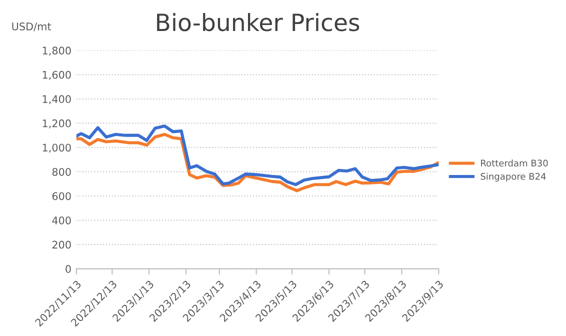  What do you see at coordinates (514, 163) in the screenshot?
I see `legend-label: Rotterdam B30` at bounding box center [514, 163].